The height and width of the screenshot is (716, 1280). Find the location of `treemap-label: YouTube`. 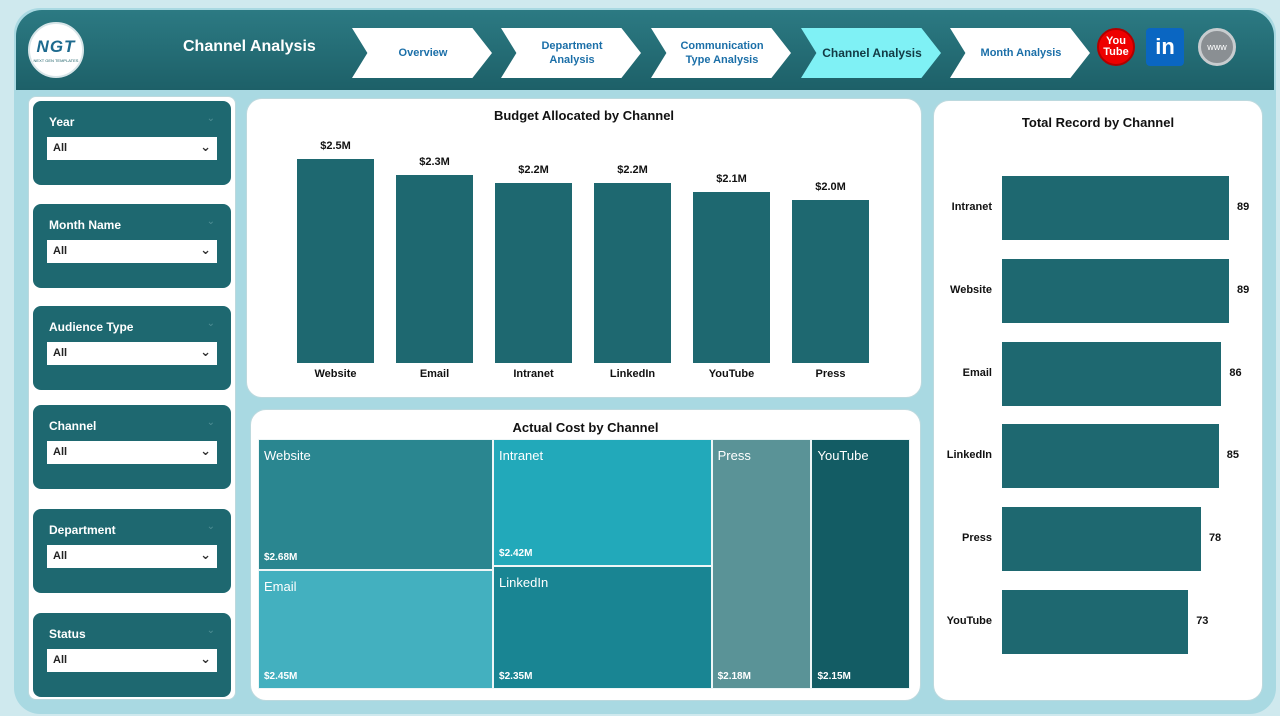

treemap-label: YouTube is located at coordinates (843, 455).